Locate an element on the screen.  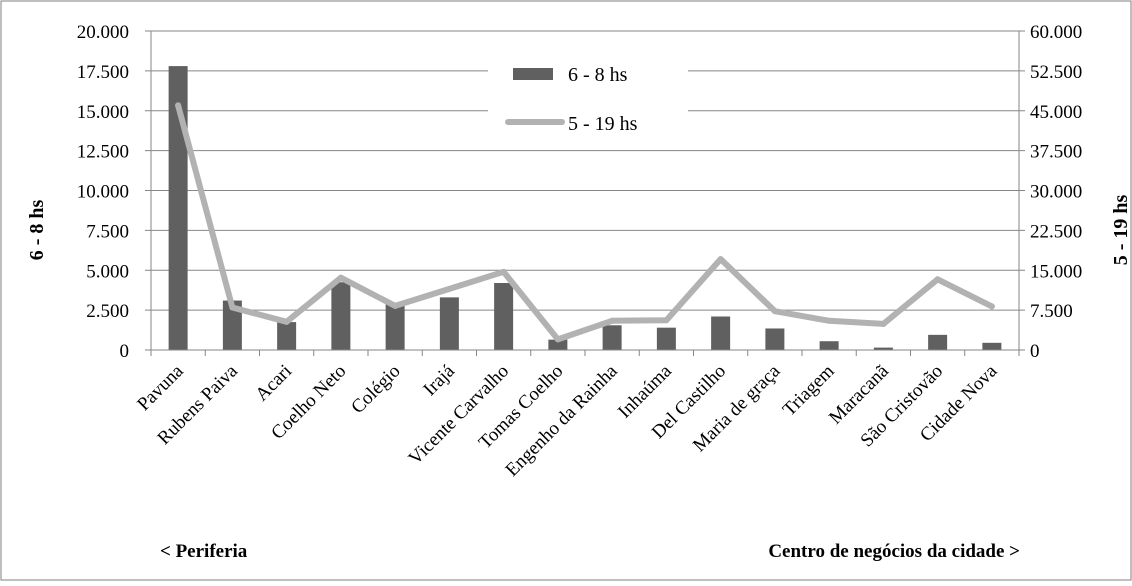
right-tick-label: 22.500 is located at coordinates (1056, 231).